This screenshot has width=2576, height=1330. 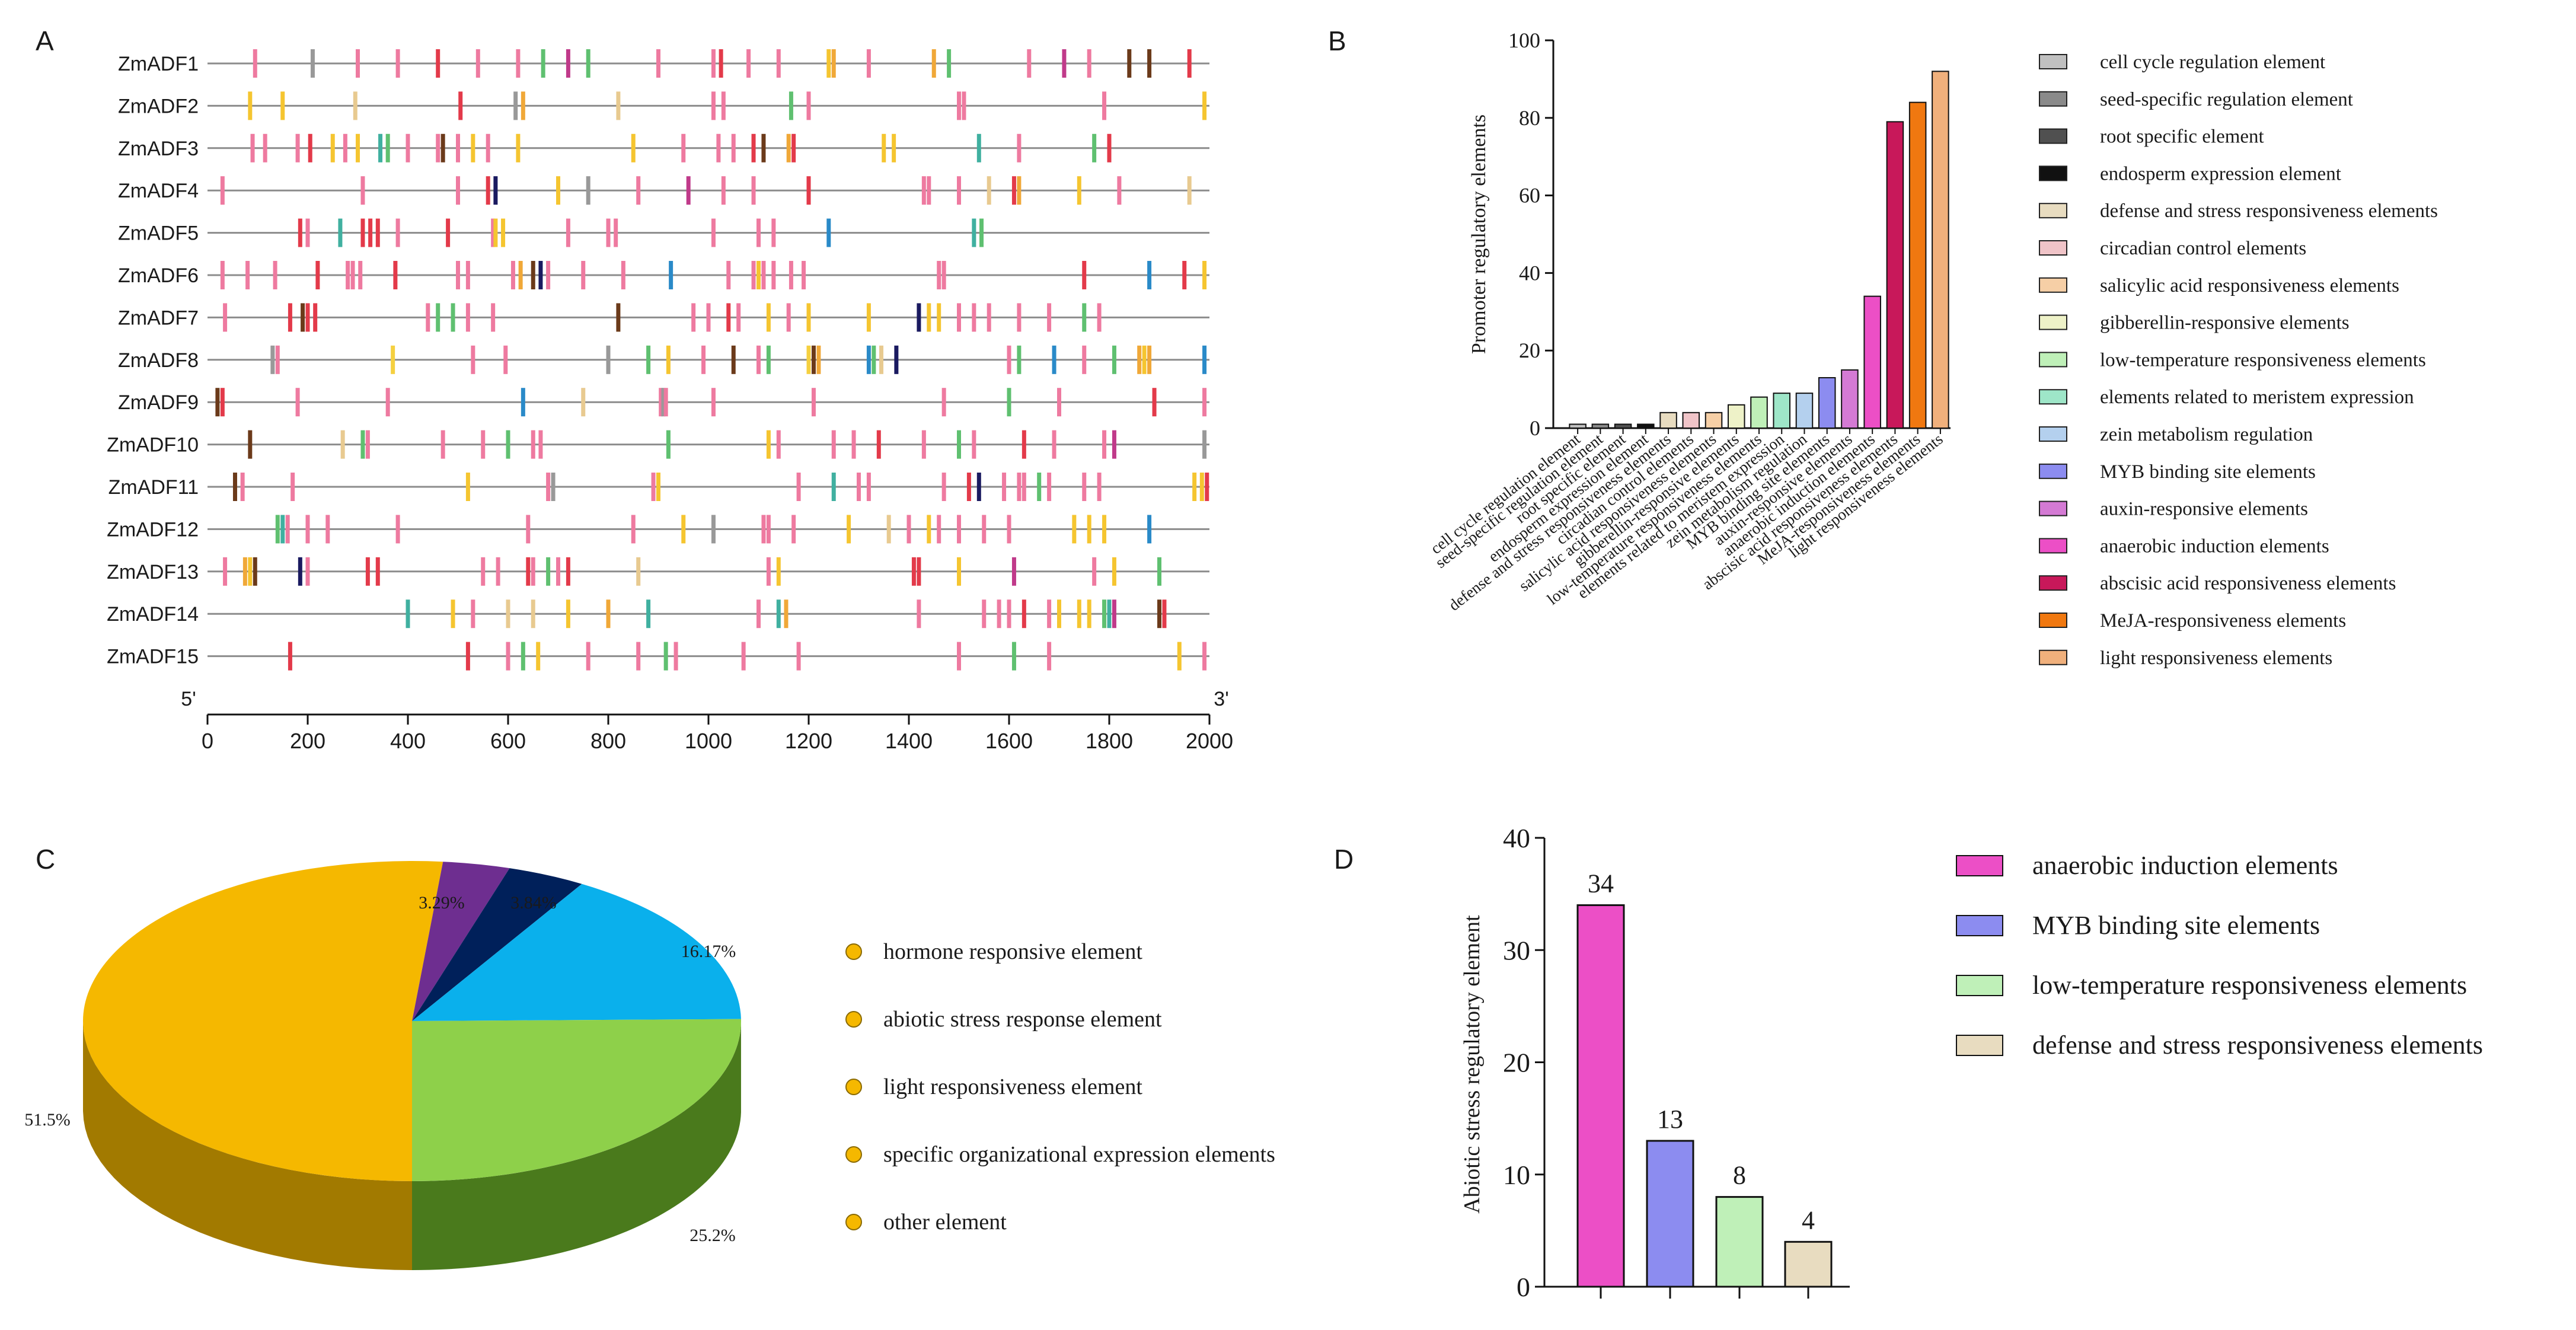 What do you see at coordinates (153, 487) in the screenshot?
I see `gene-name-label: ZmADF11` at bounding box center [153, 487].